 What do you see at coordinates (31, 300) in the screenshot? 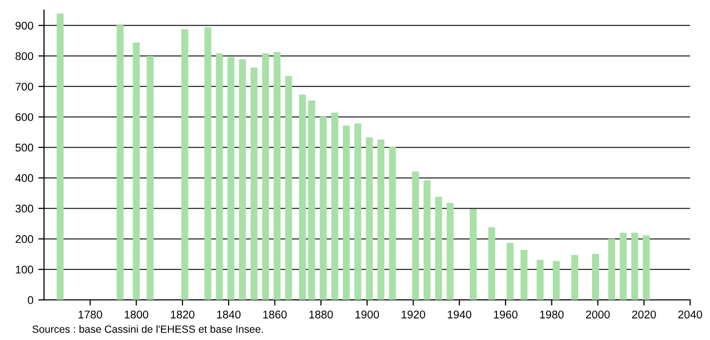
I see `y-tick-label: 0` at bounding box center [31, 300].